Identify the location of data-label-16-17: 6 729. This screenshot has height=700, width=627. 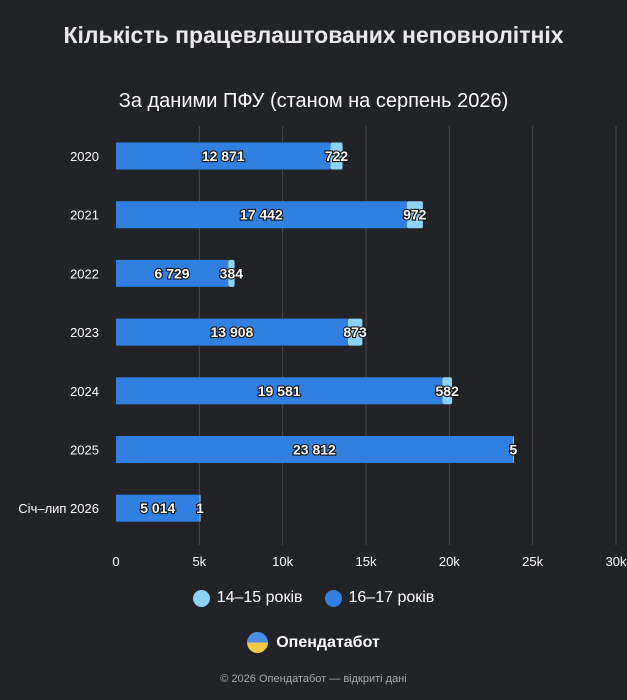
(172, 273).